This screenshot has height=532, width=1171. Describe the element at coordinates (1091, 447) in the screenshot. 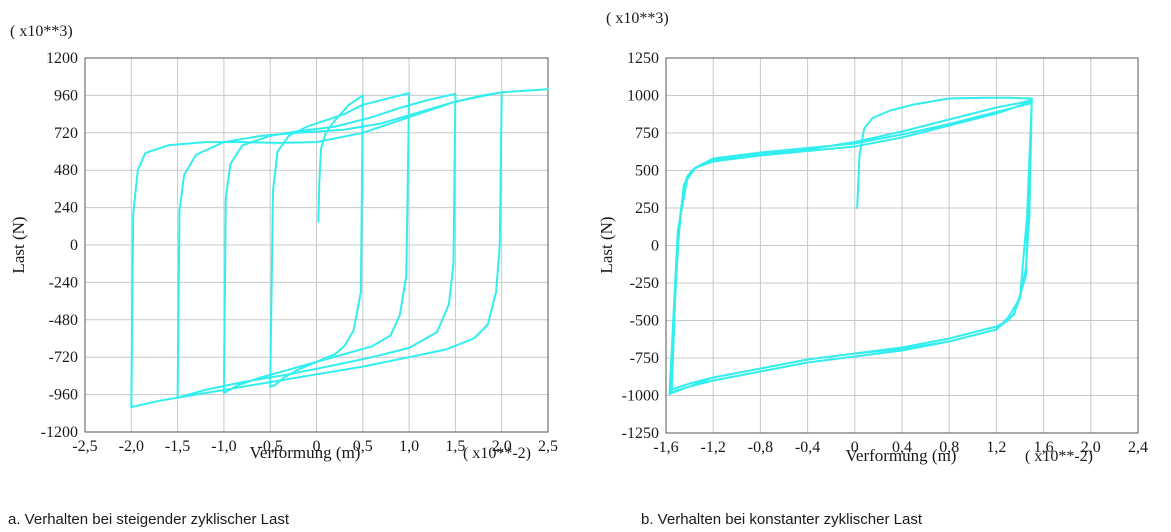

I see `chart-b-x-tick-label: 2,0` at that location.